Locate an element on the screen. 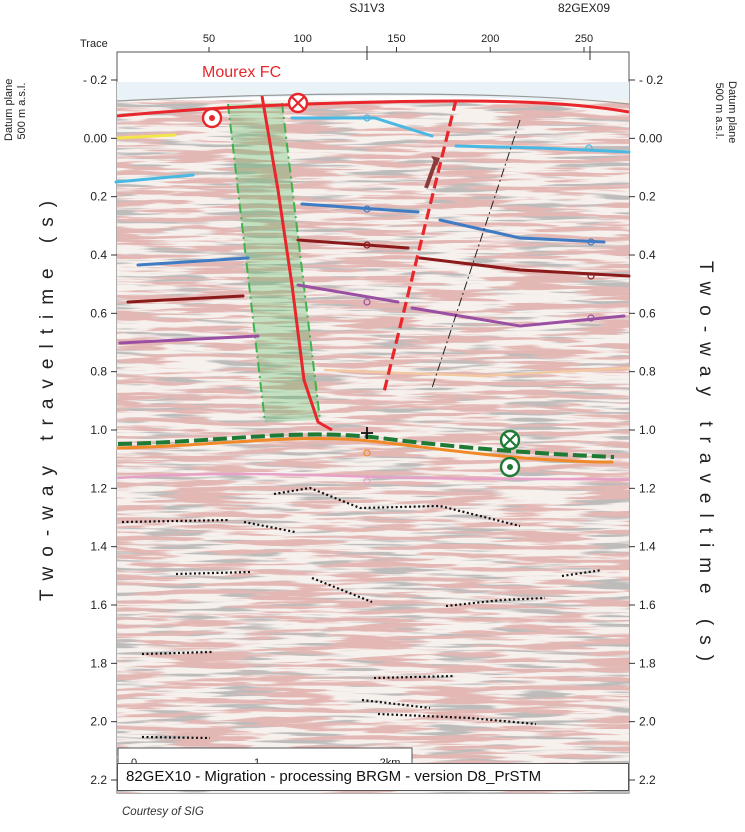  time-tick-label-right: 1.0 is located at coordinates (647, 430).